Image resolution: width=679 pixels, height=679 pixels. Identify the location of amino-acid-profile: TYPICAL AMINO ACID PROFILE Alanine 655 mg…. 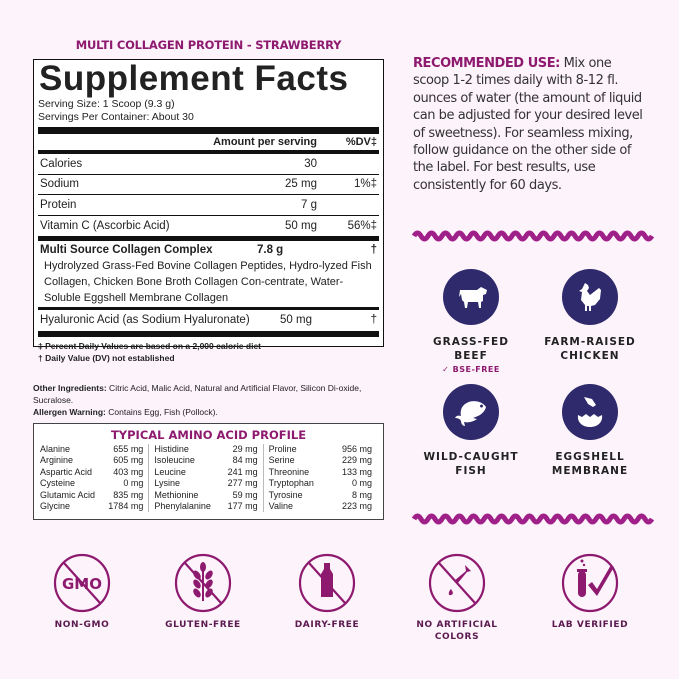
(208, 471).